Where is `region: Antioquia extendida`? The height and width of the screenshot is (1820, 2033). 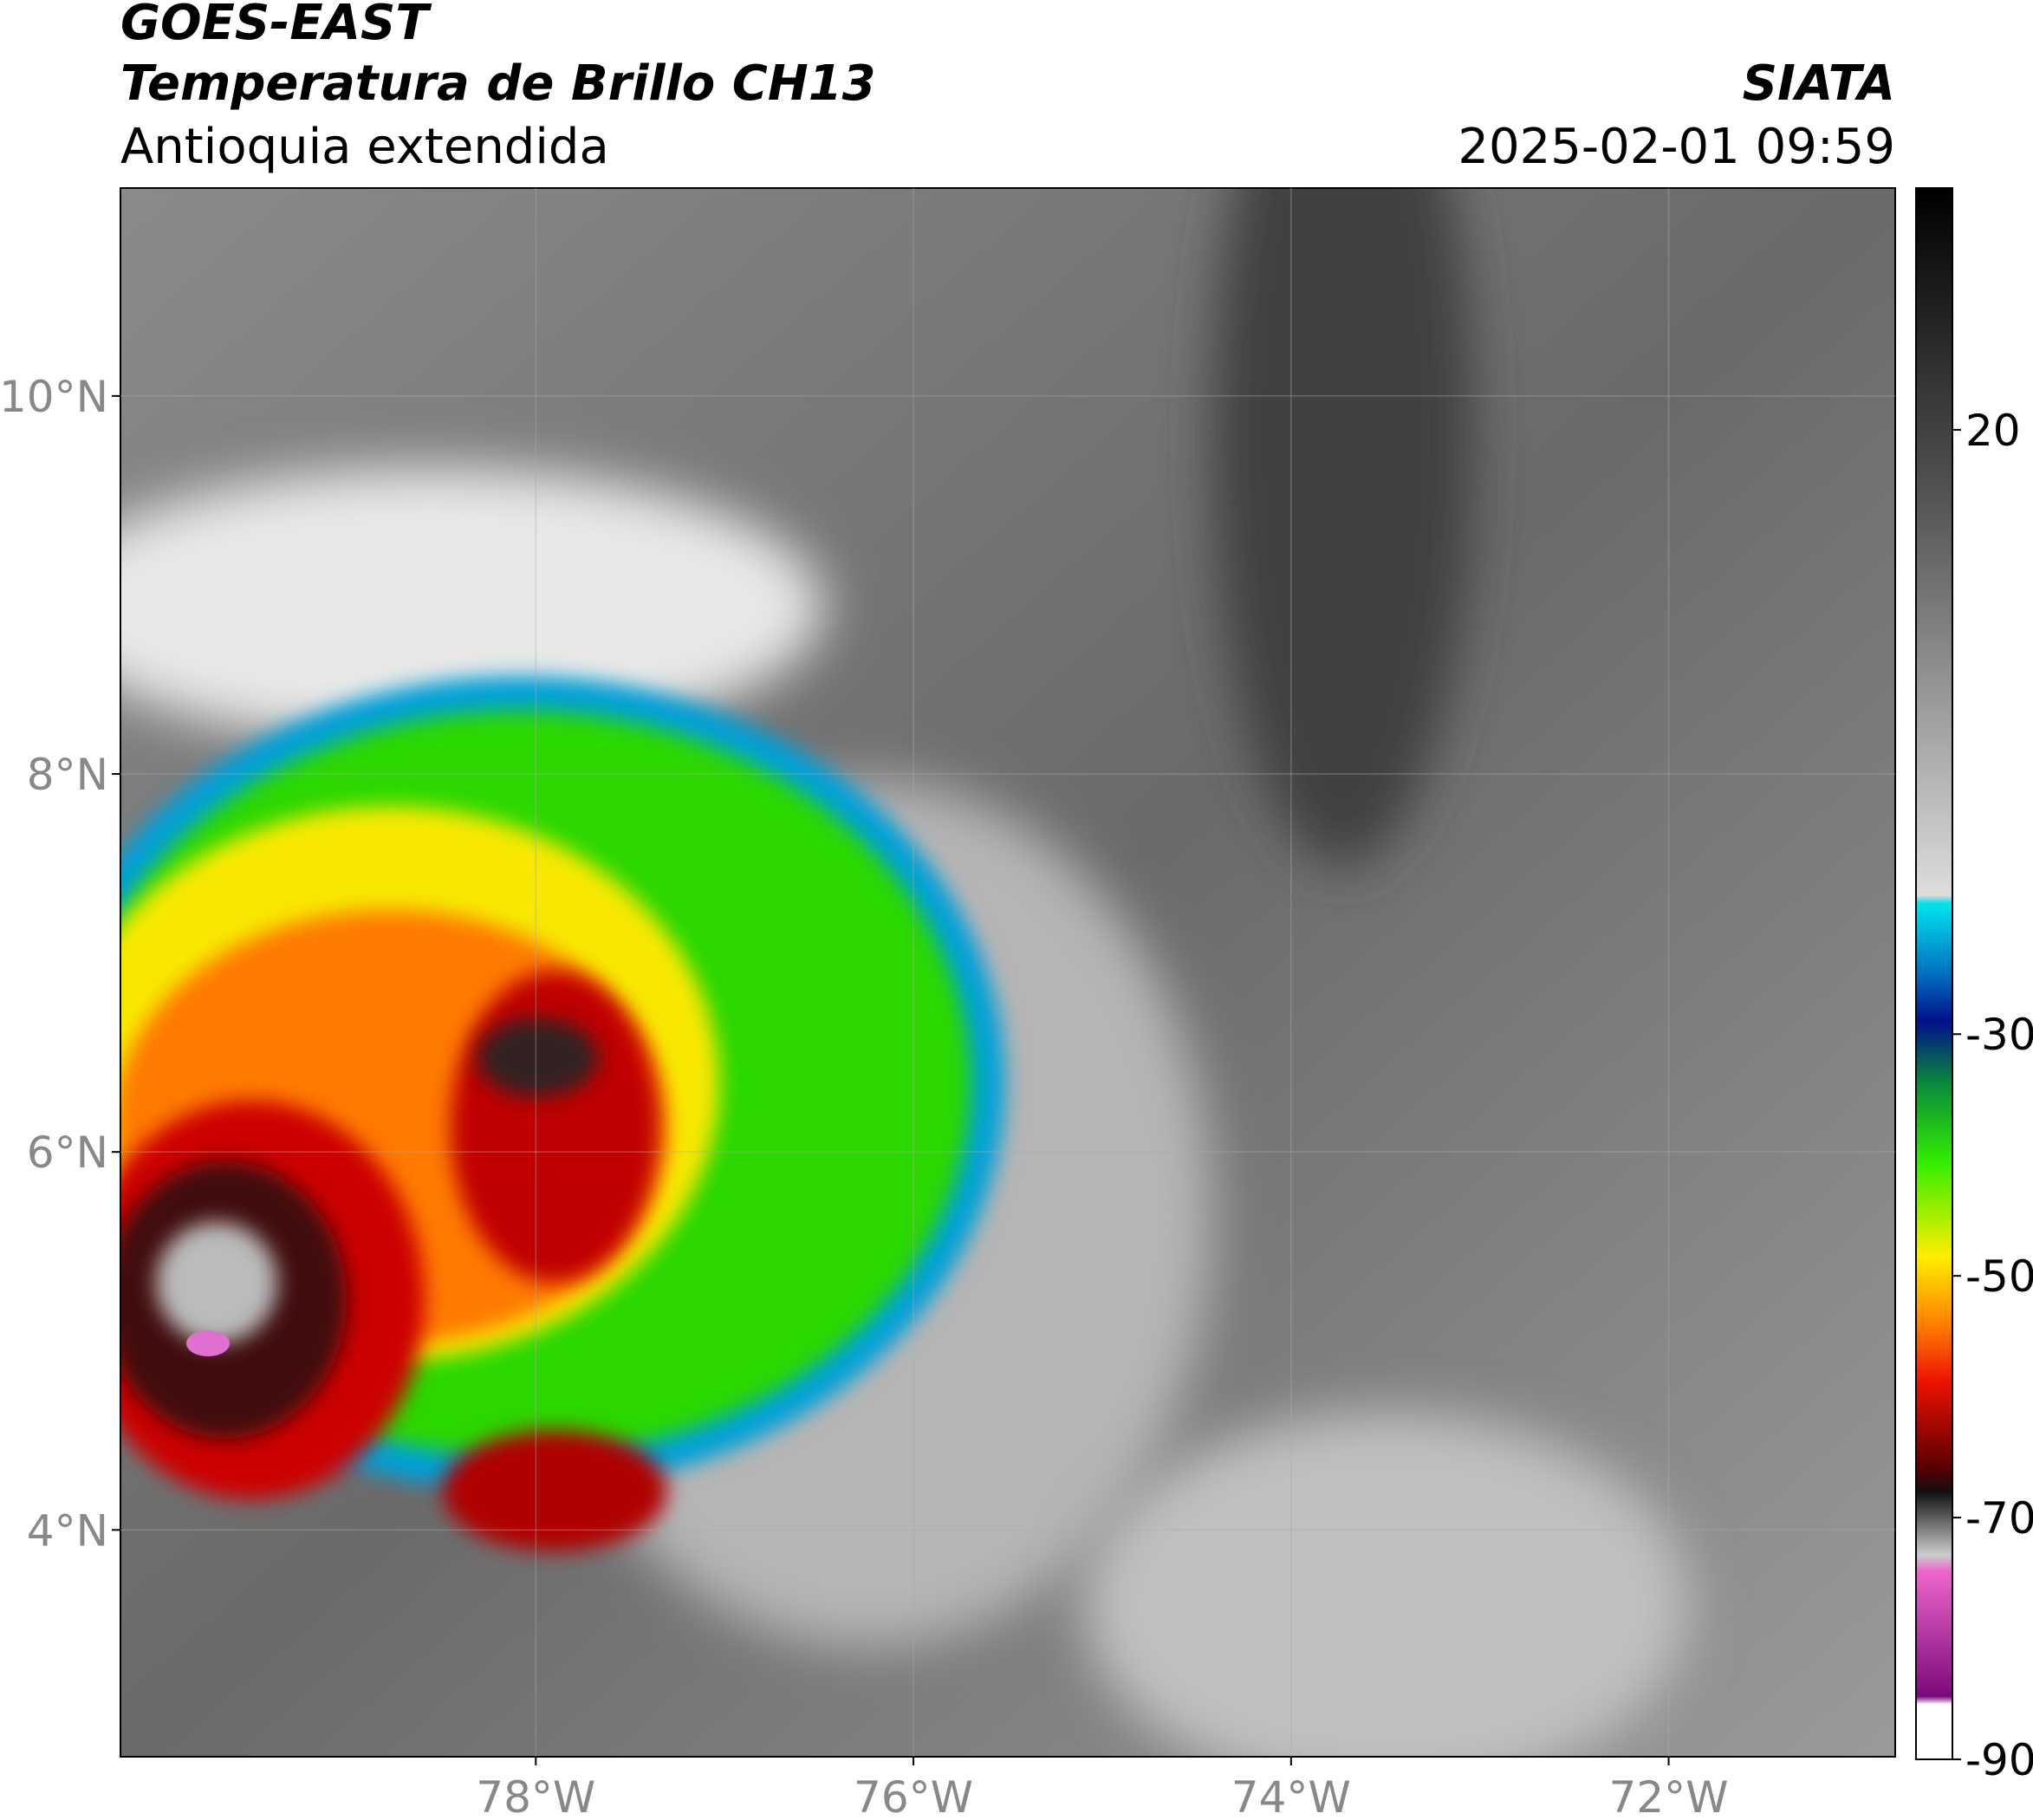
region: Antioquia extendida is located at coordinates (364, 147).